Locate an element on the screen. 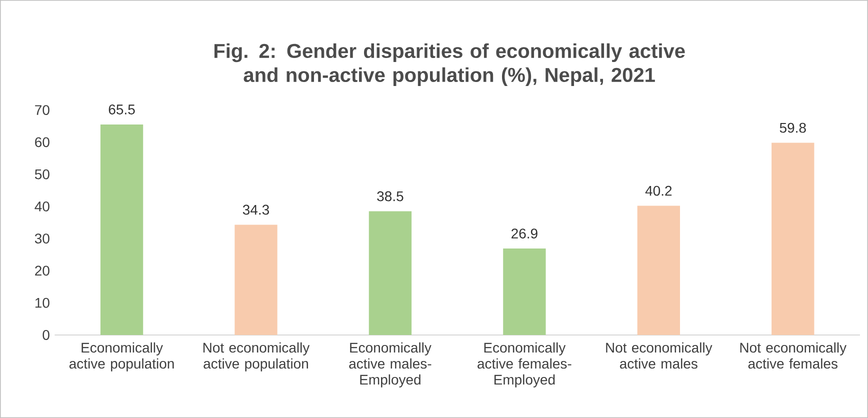  y-tick-label: 50 is located at coordinates (42, 174).